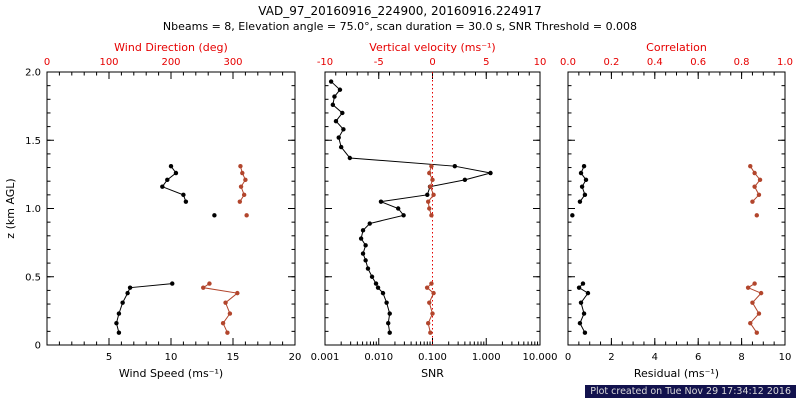 This screenshot has width=800, height=400. What do you see at coordinates (10, 208) in the screenshot?
I see `svg-text: z (km AGL)` at bounding box center [10, 208].